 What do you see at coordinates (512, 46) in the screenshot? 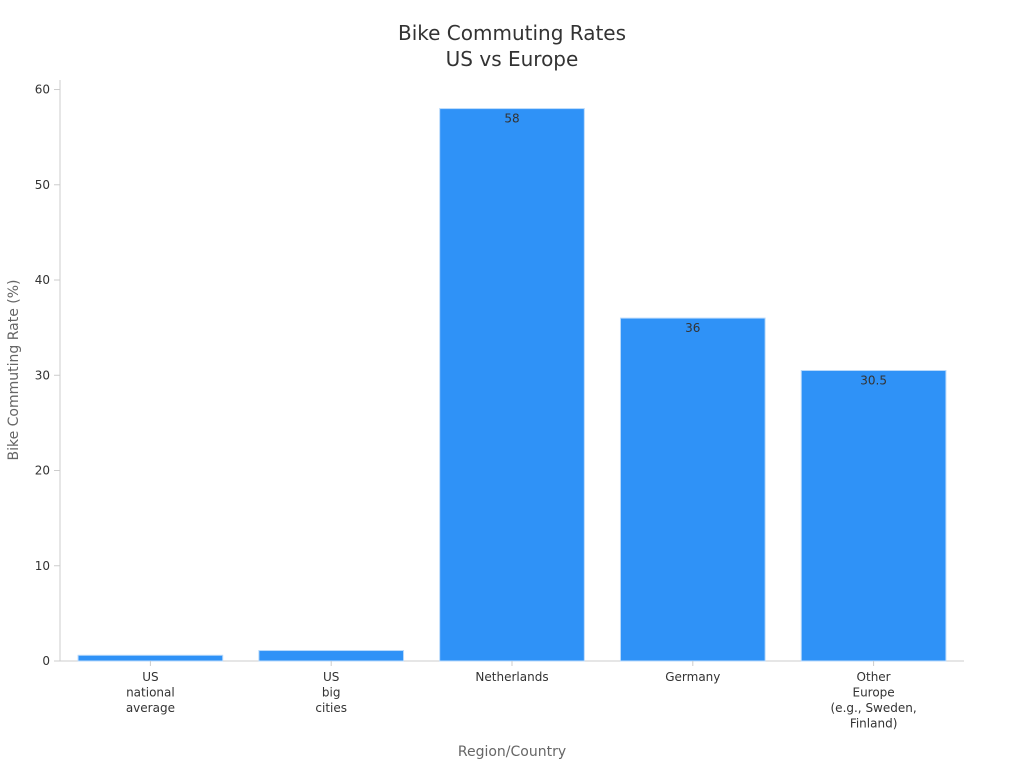
I see `chart-title: Bike Commuting Rates US vs Europe` at bounding box center [512, 46].